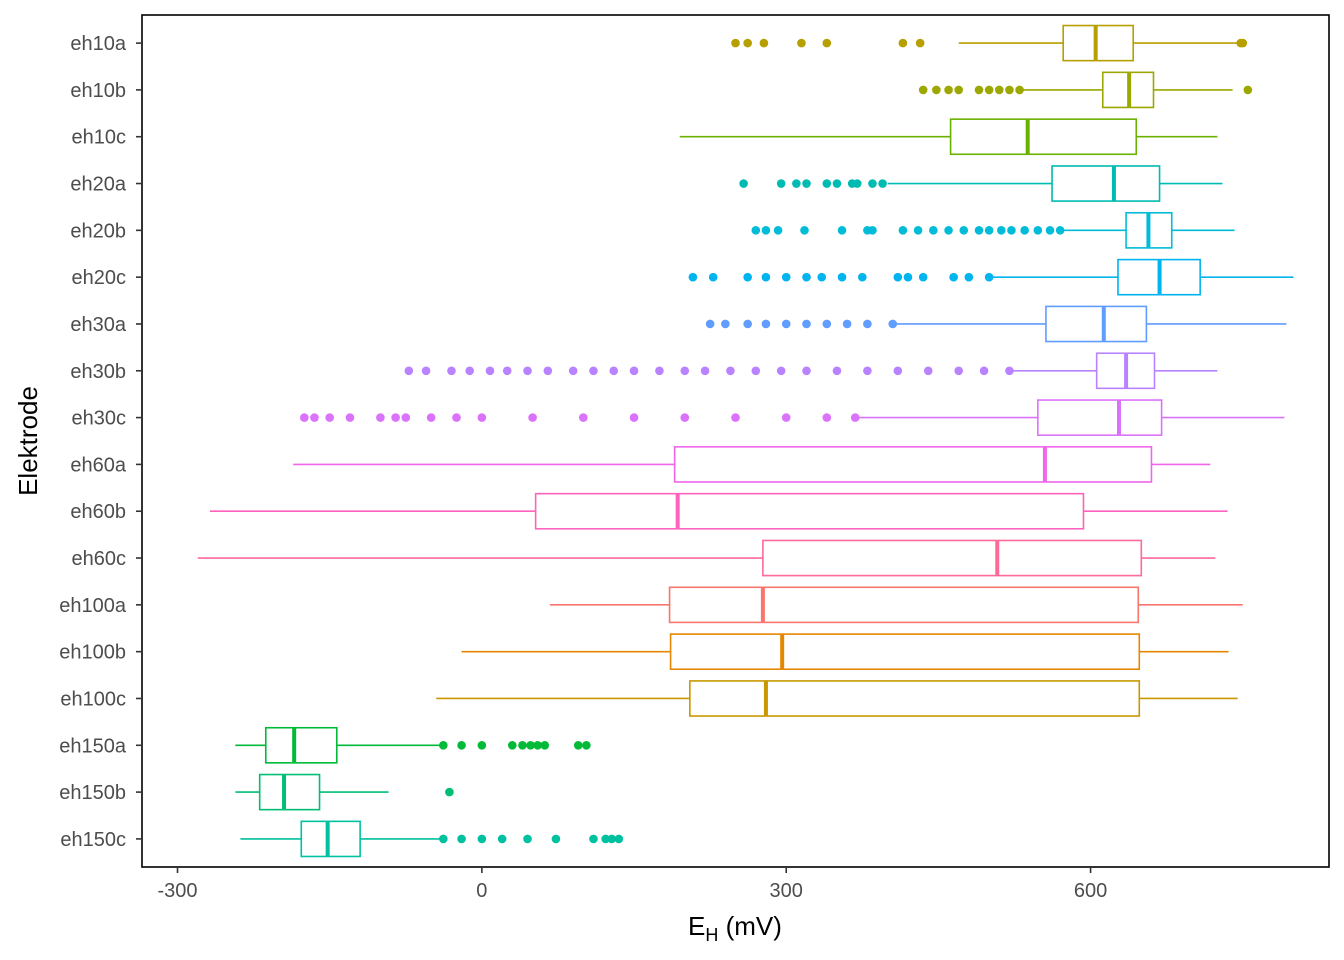 The width and height of the screenshot is (1344, 960). What do you see at coordinates (786, 891) in the screenshot?
I see `x-tick-label: 300` at bounding box center [786, 891].